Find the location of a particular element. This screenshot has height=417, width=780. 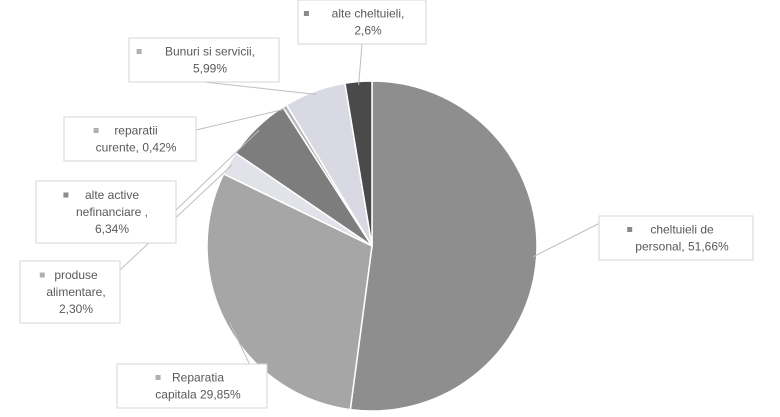

data-label-bunuri-si-servicii: Bunuri si servicii, 5,99% is located at coordinates (204, 60).